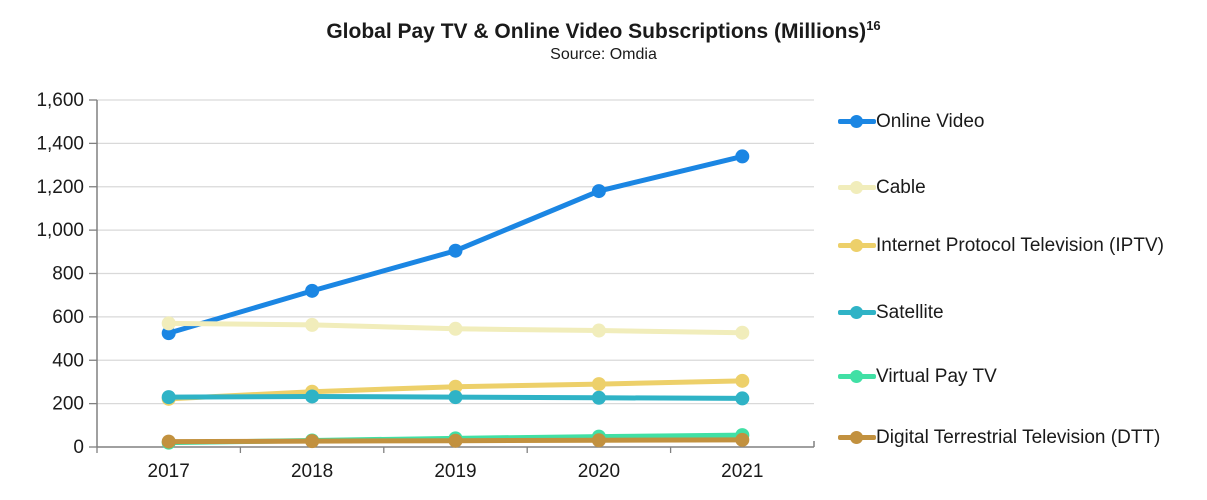 This screenshot has height=500, width=1207. I want to click on data-point-cable-2021, so click(742, 332).